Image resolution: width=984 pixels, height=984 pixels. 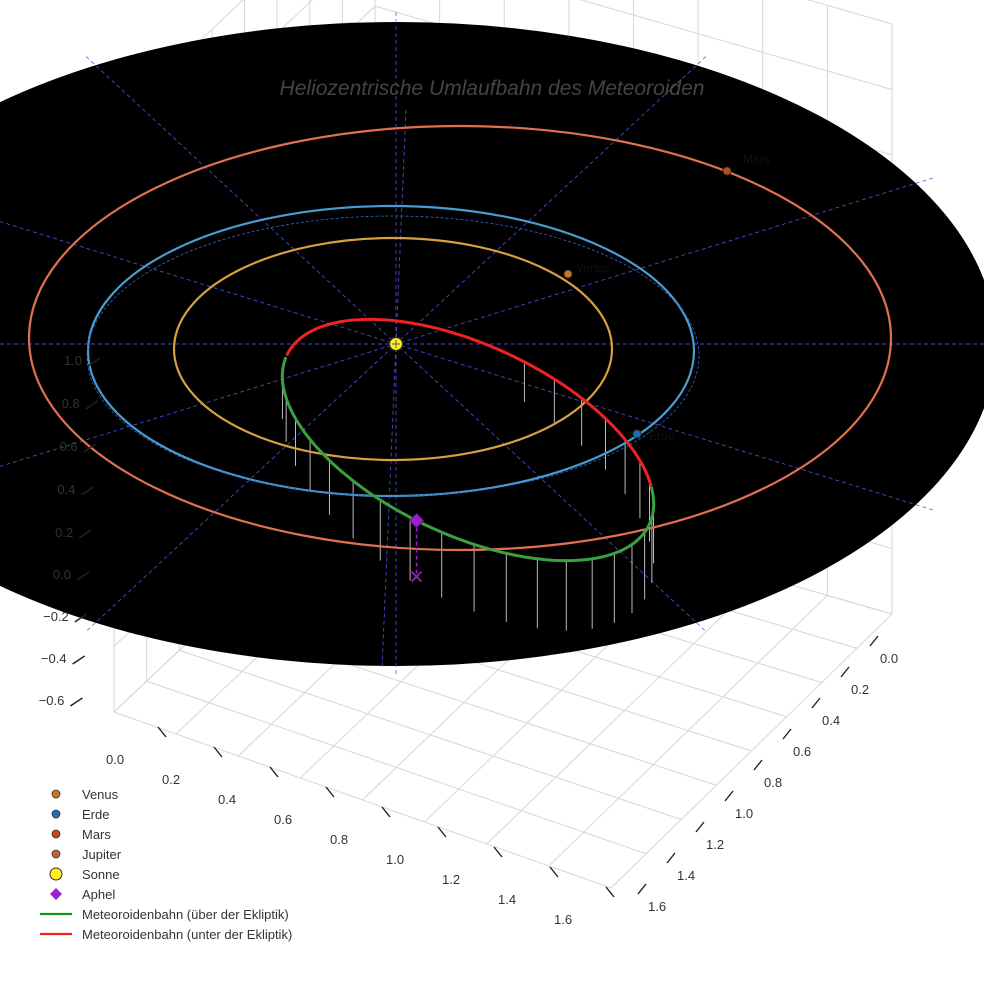 I want to click on y-axis-tick-label: 0.6, so click(x=802, y=751).